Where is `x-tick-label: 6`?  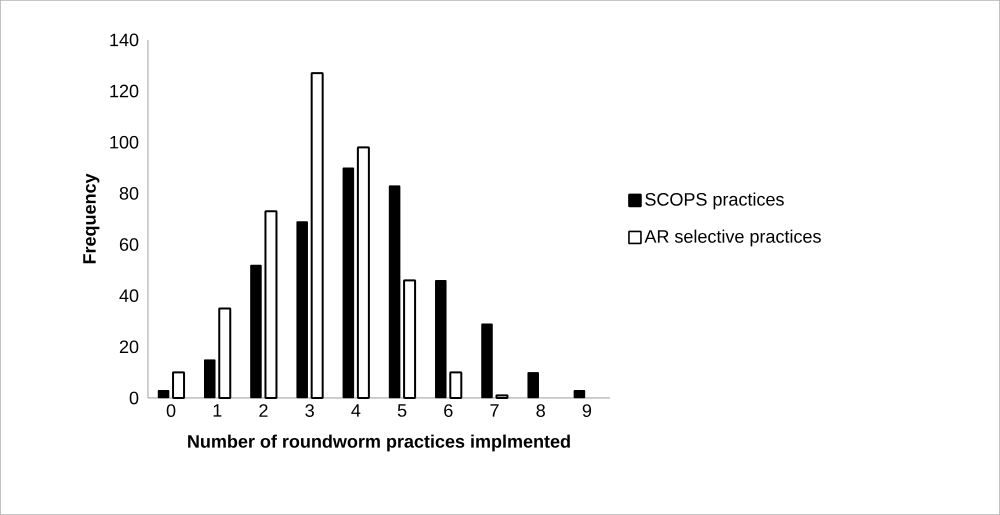
x-tick-label: 6 is located at coordinates (448, 411).